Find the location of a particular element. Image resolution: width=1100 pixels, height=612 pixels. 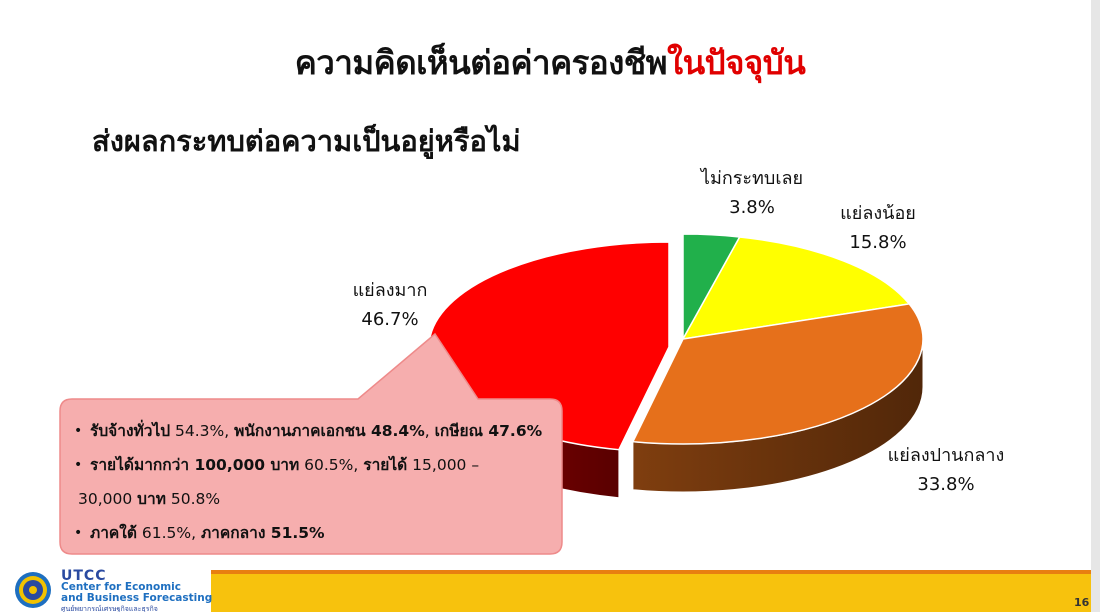

slice-value-label: 46.7% is located at coordinates (389, 319).